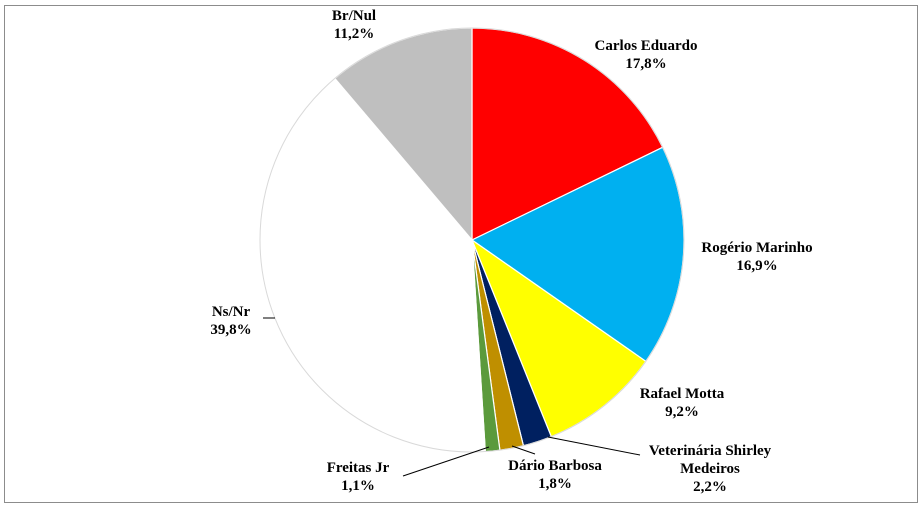 This screenshot has width=924, height=523. What do you see at coordinates (646, 55) in the screenshot?
I see `slice-label-carlos: Carlos Eduardo 17,8%` at bounding box center [646, 55].